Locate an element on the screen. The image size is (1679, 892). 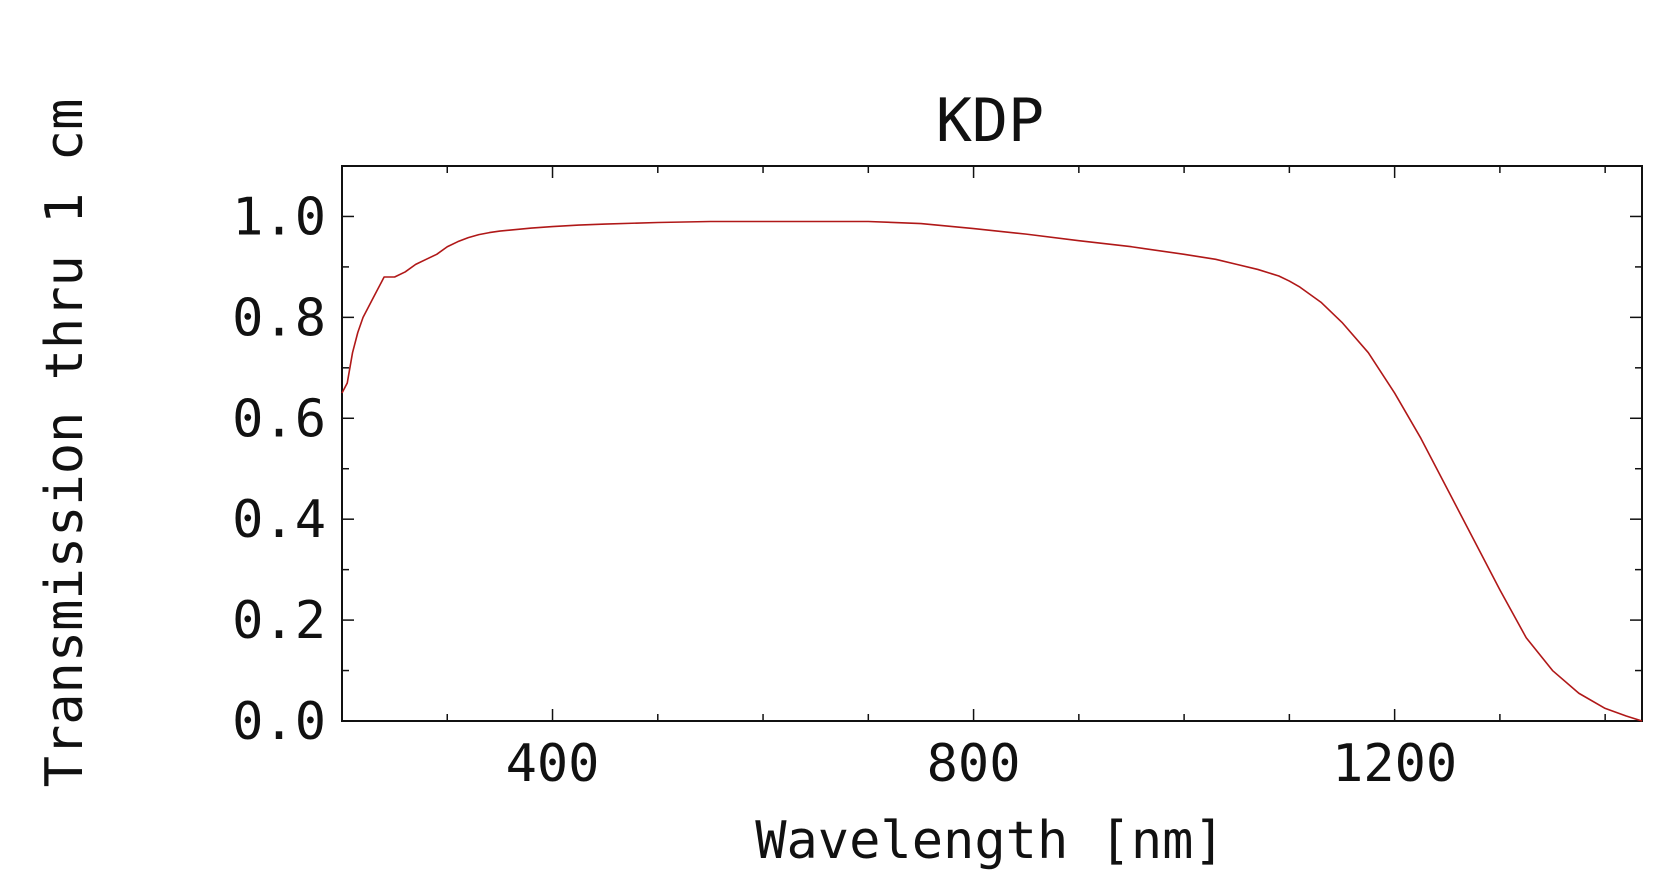
y-tick-label: 0.0 is located at coordinates (279, 722).